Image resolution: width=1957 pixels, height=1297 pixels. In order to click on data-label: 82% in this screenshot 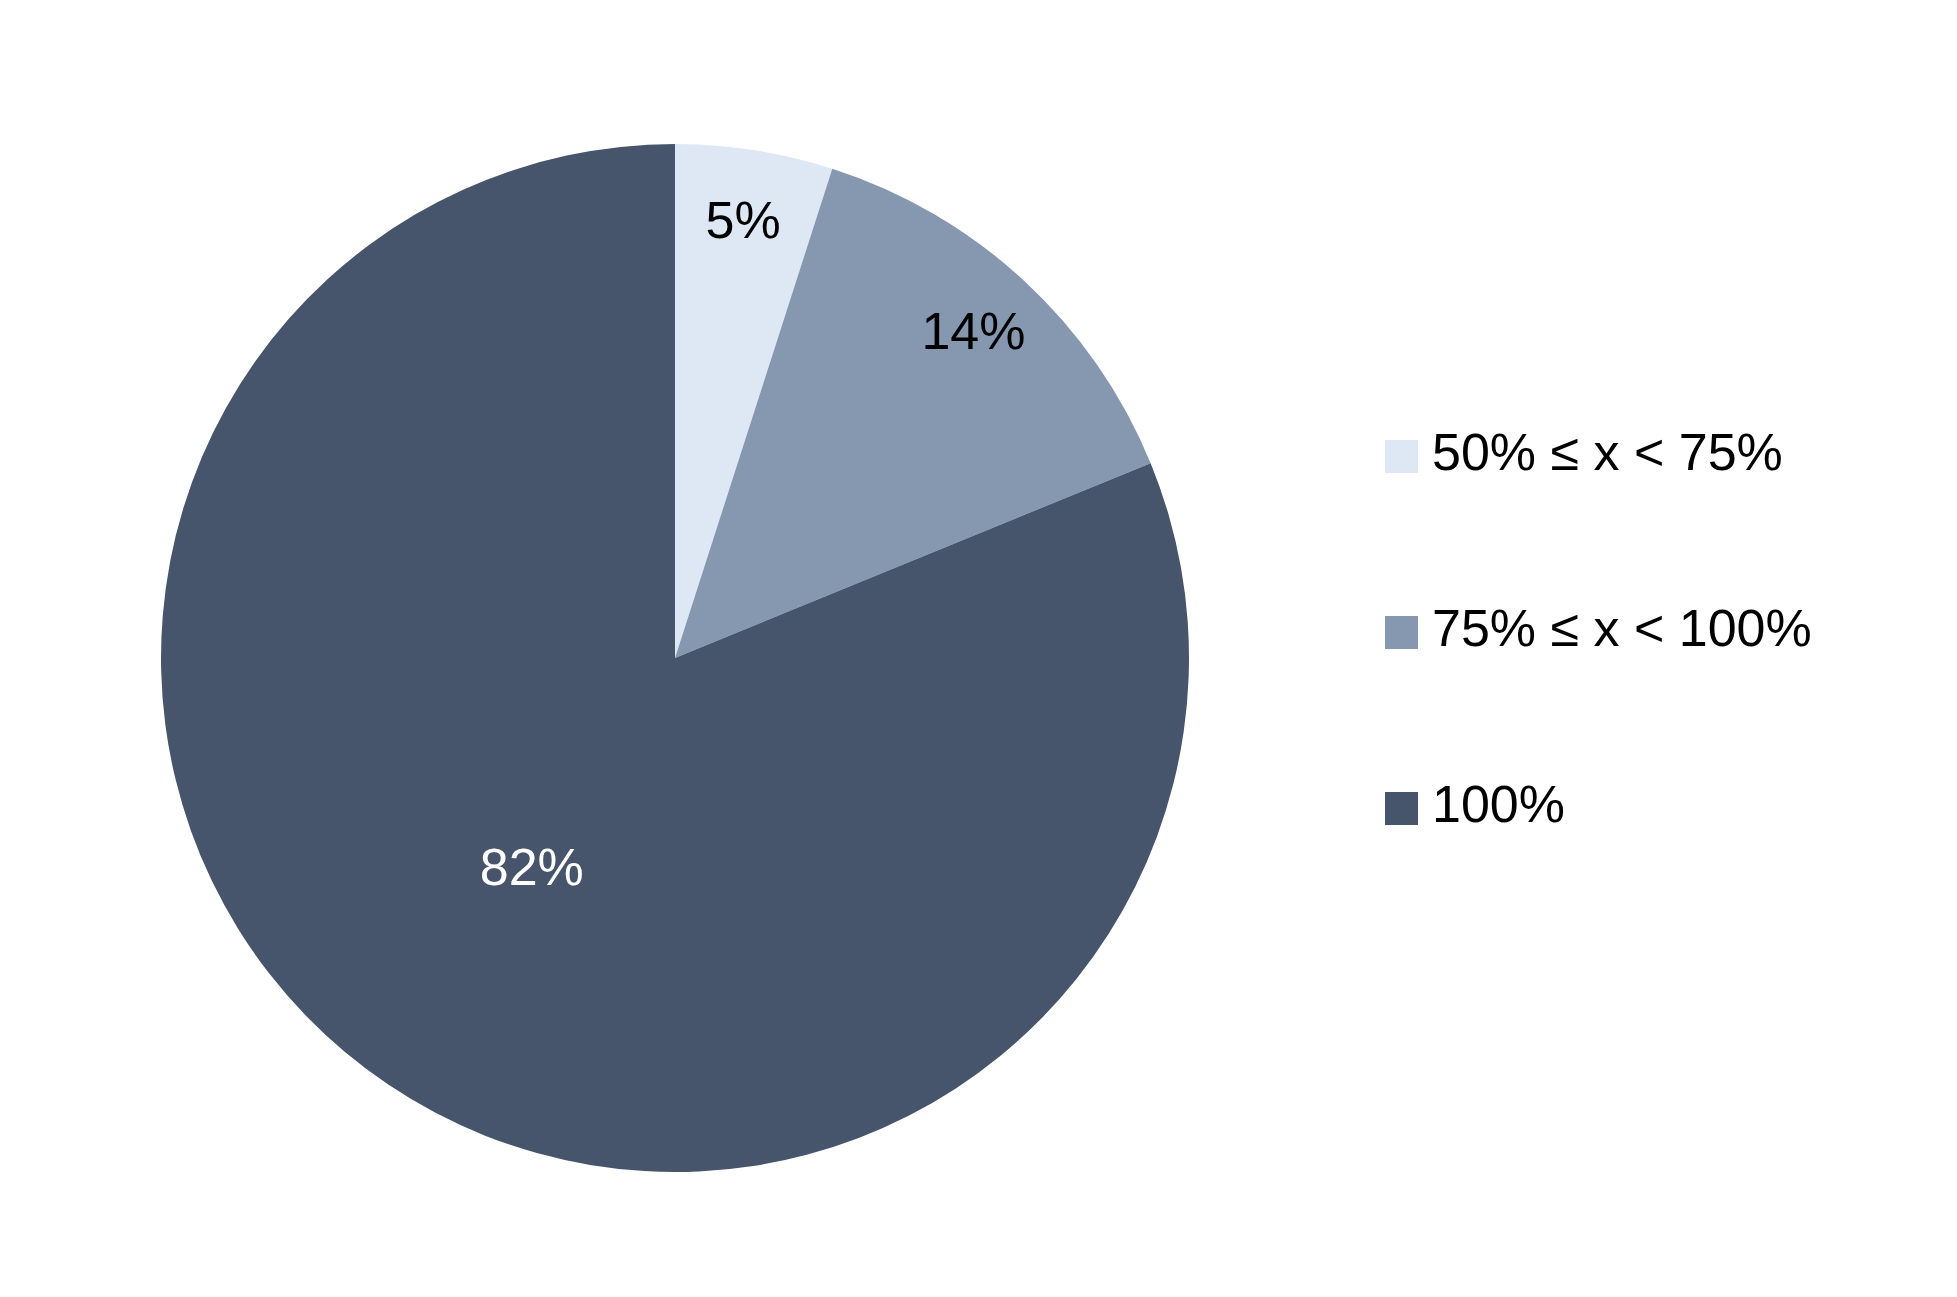, I will do `click(531, 867)`.